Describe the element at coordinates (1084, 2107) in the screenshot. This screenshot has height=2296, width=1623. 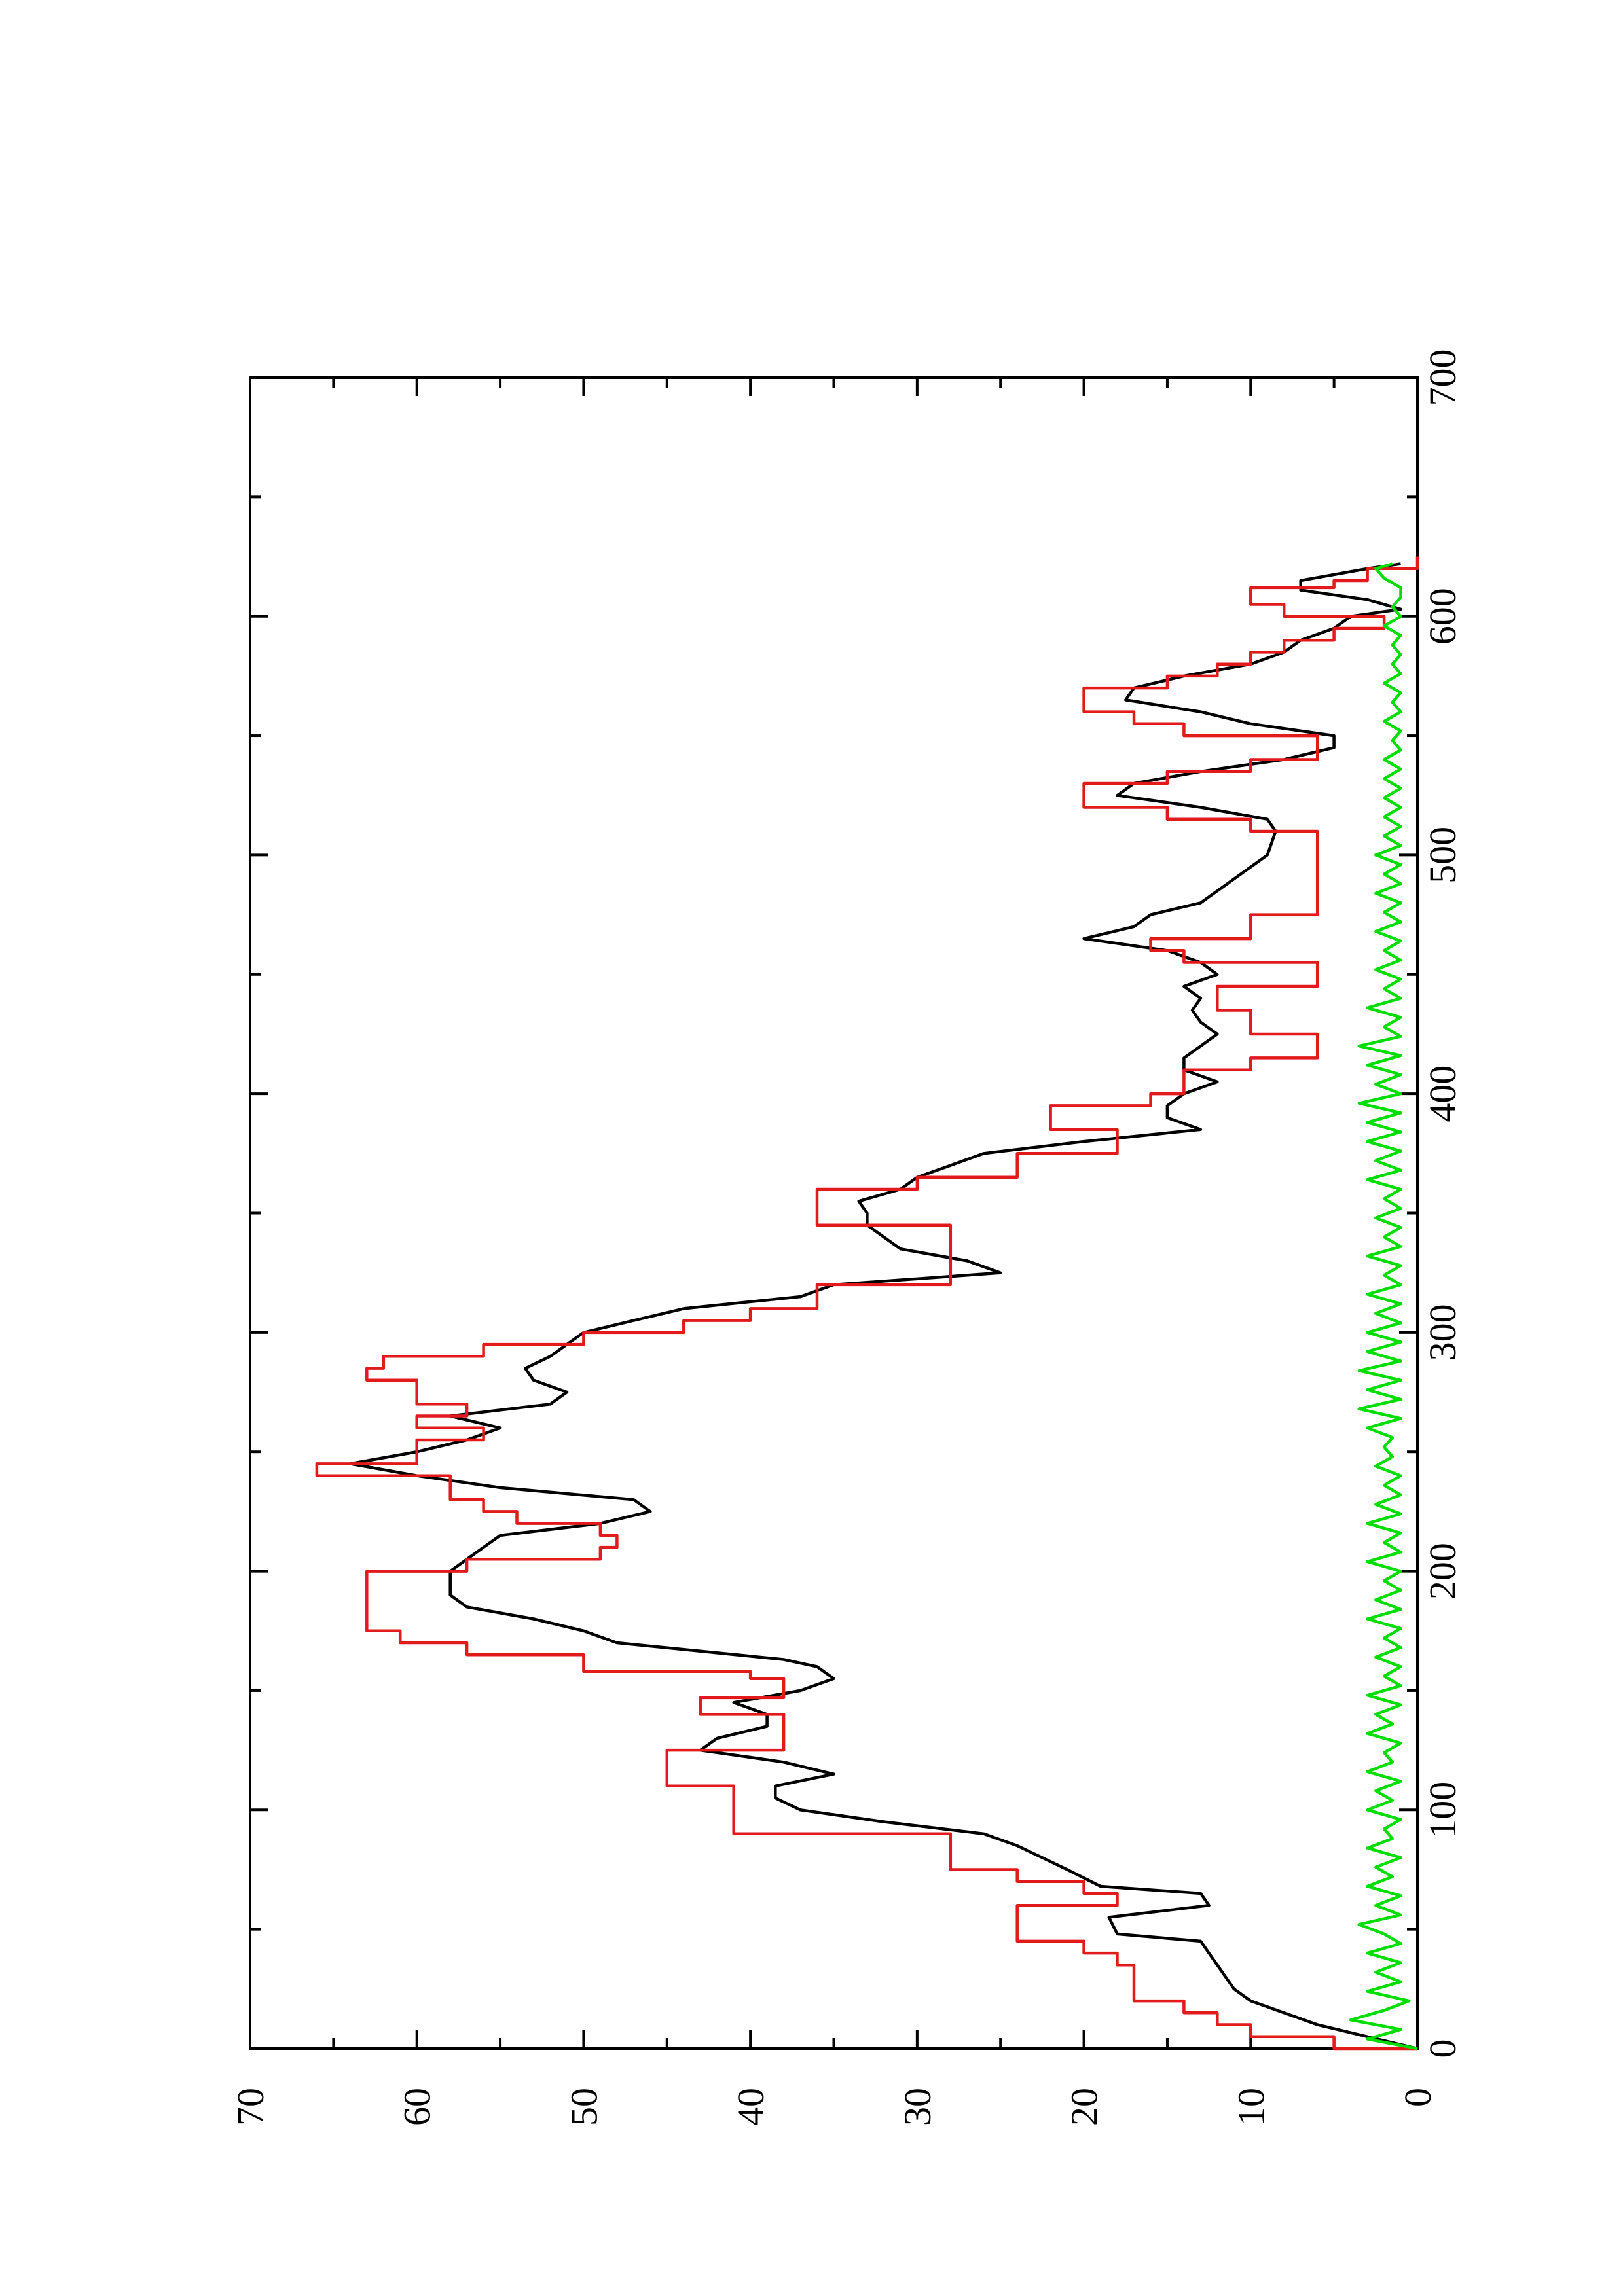
I see `y-tick-label: 20` at that location.